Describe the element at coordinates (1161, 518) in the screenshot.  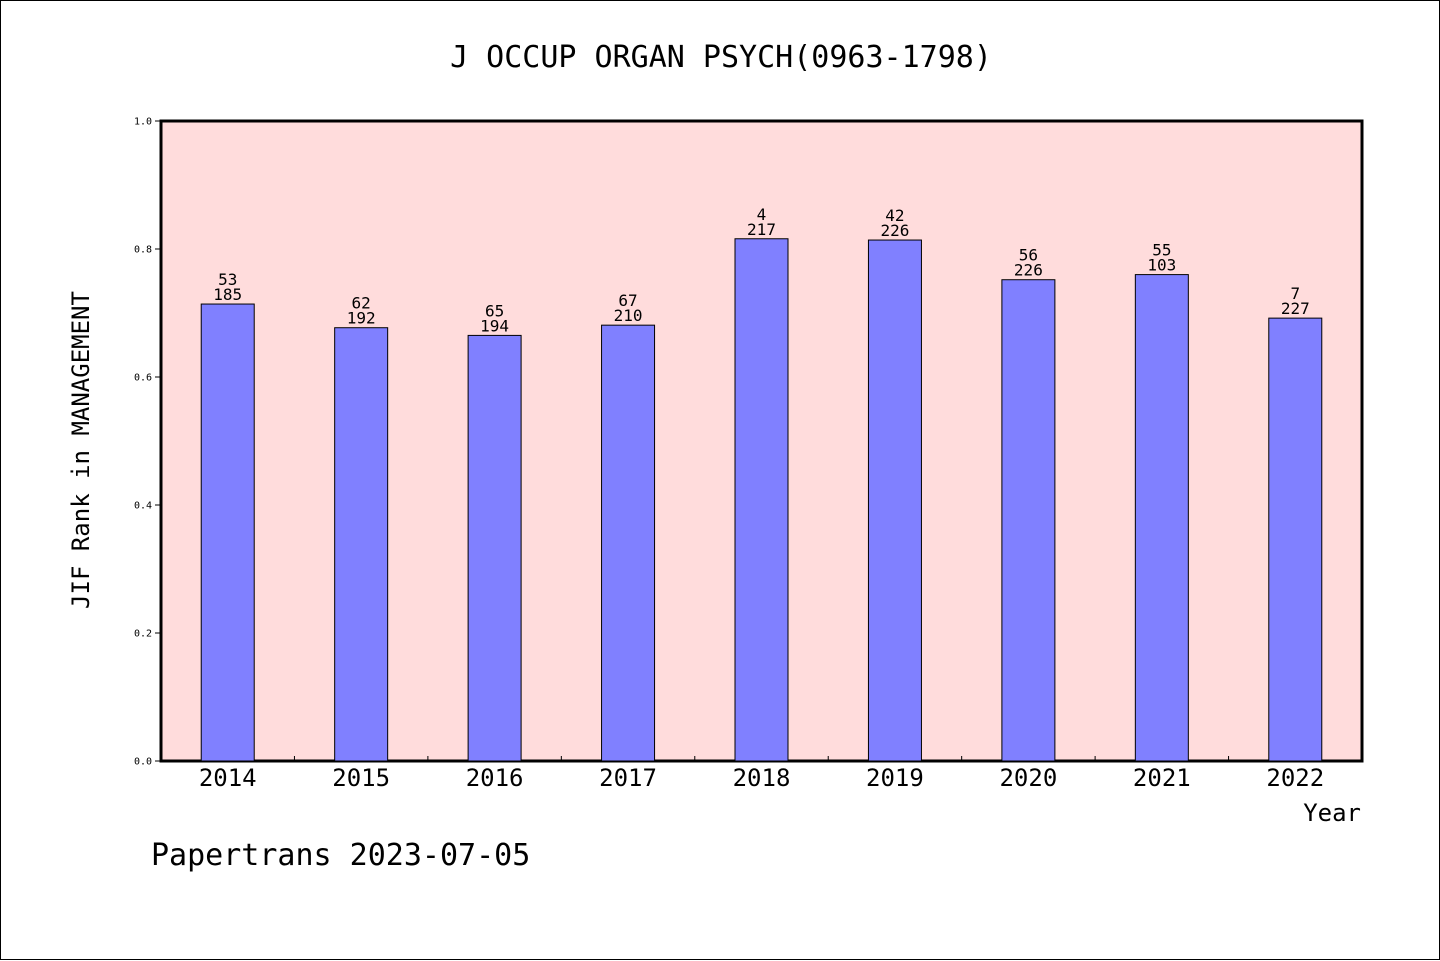
I see `bar-2021` at that location.